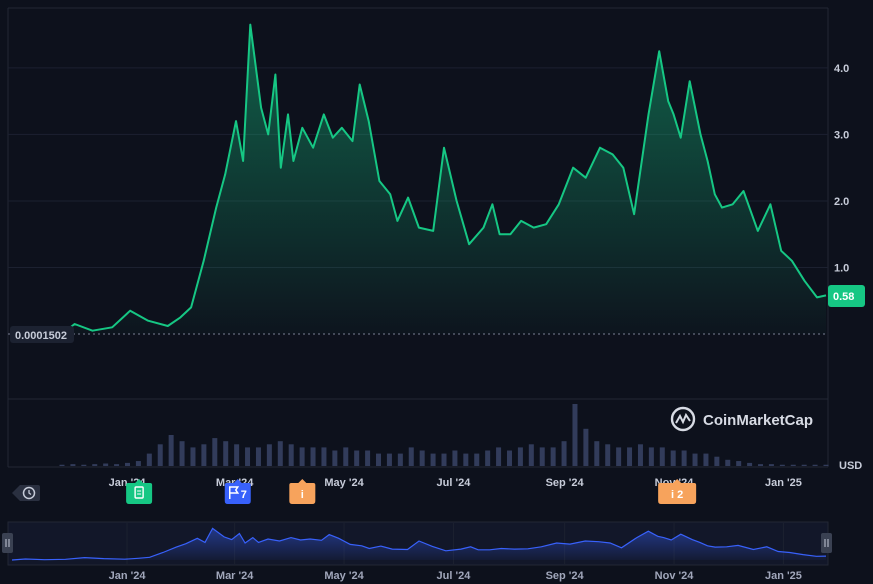 The height and width of the screenshot is (584, 873). I want to click on navigator-x-tick-label: May '24, so click(344, 576).